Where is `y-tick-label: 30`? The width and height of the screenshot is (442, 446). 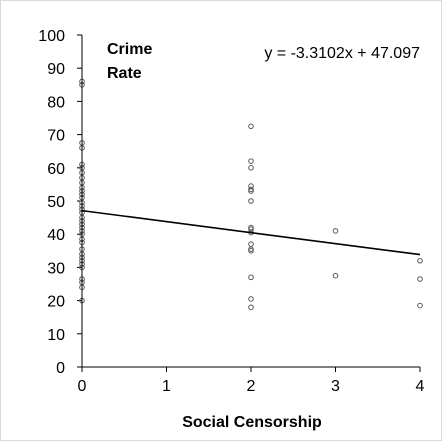 y-tick-label: 30 is located at coordinates (56, 268).